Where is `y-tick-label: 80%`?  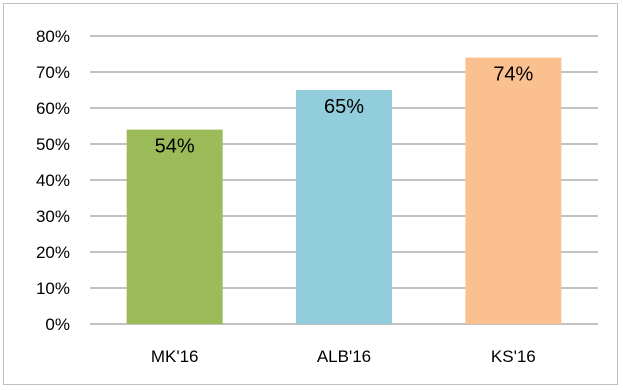 y-tick-label: 80% is located at coordinates (53, 36).